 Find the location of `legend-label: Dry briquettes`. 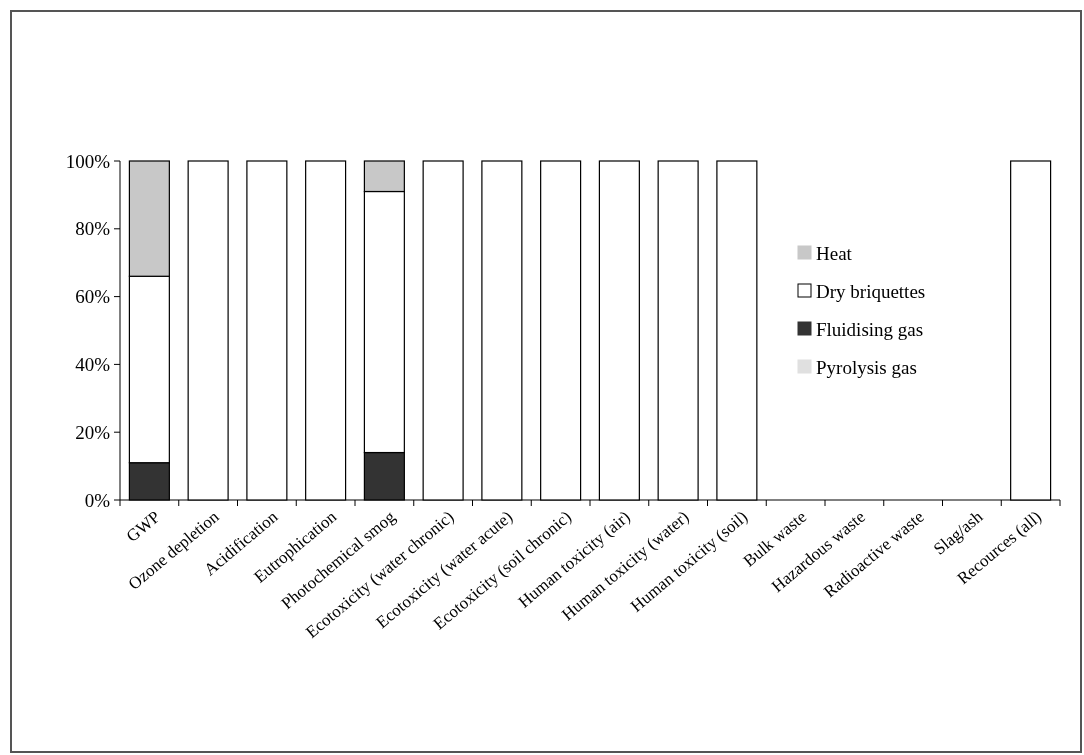

legend-label: Dry briquettes is located at coordinates (871, 291).